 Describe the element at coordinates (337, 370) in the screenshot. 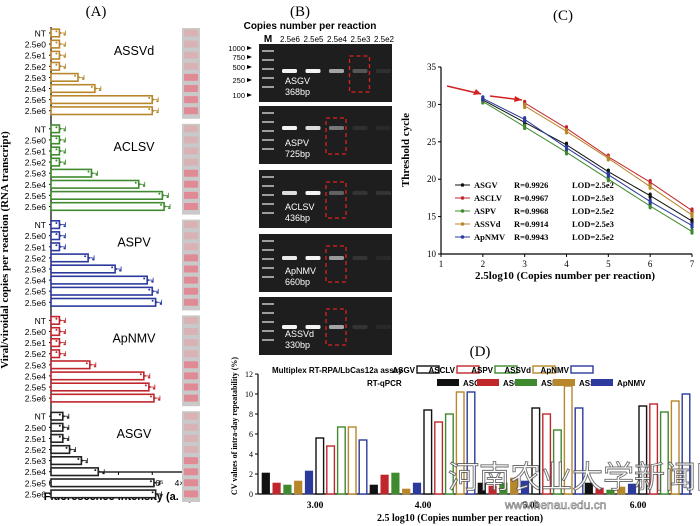

I see `panel-d-legend-row-label: Multiplex RT-RPA/LbCas12a assay` at that location.